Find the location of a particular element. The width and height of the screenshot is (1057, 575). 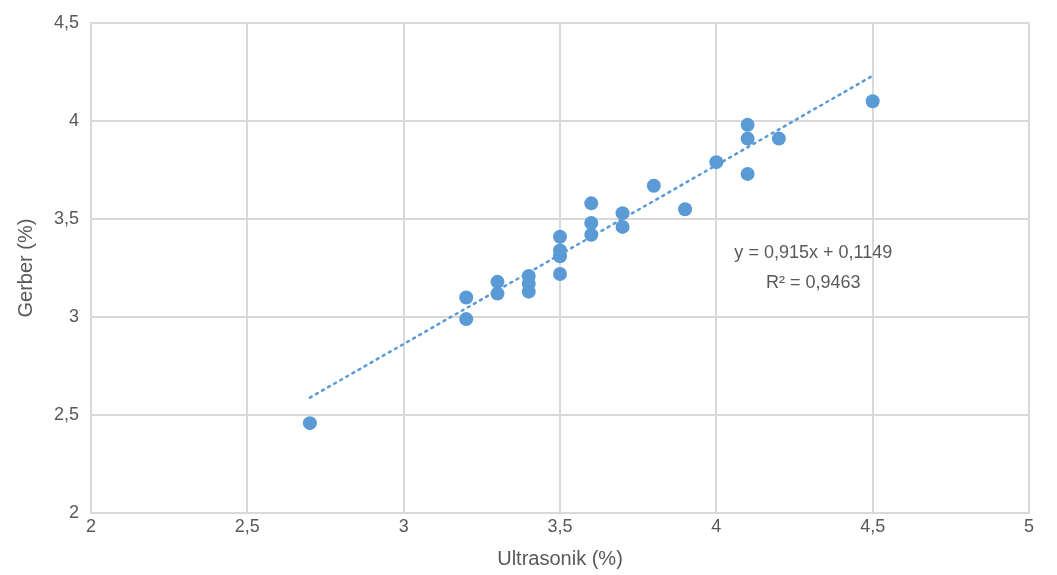

x-tick-label: 4 is located at coordinates (716, 526).